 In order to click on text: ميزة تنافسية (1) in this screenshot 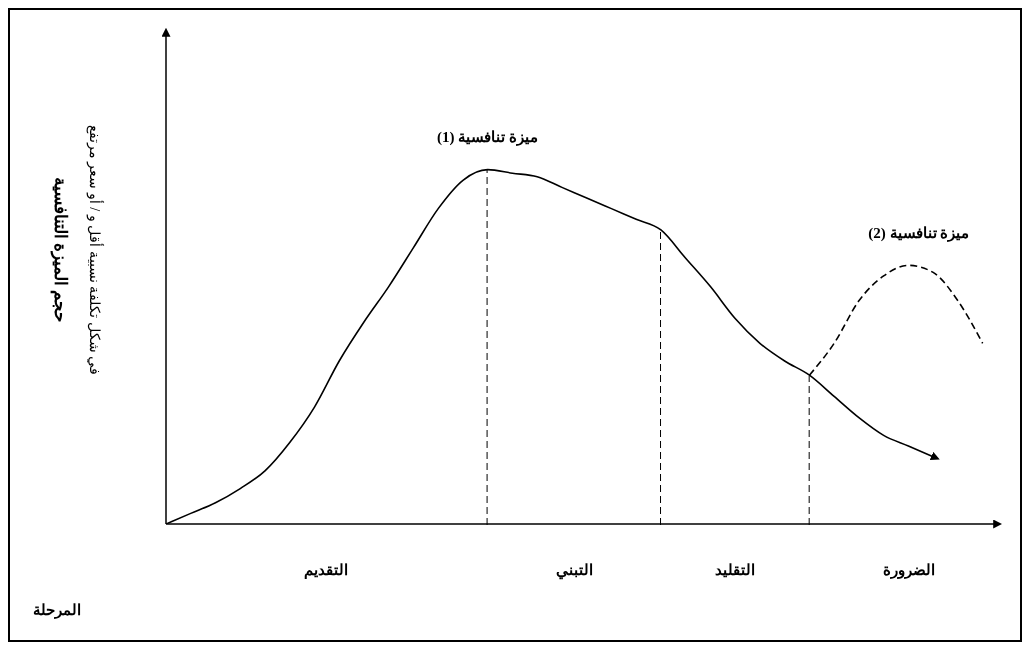, I will do `click(488, 137)`.